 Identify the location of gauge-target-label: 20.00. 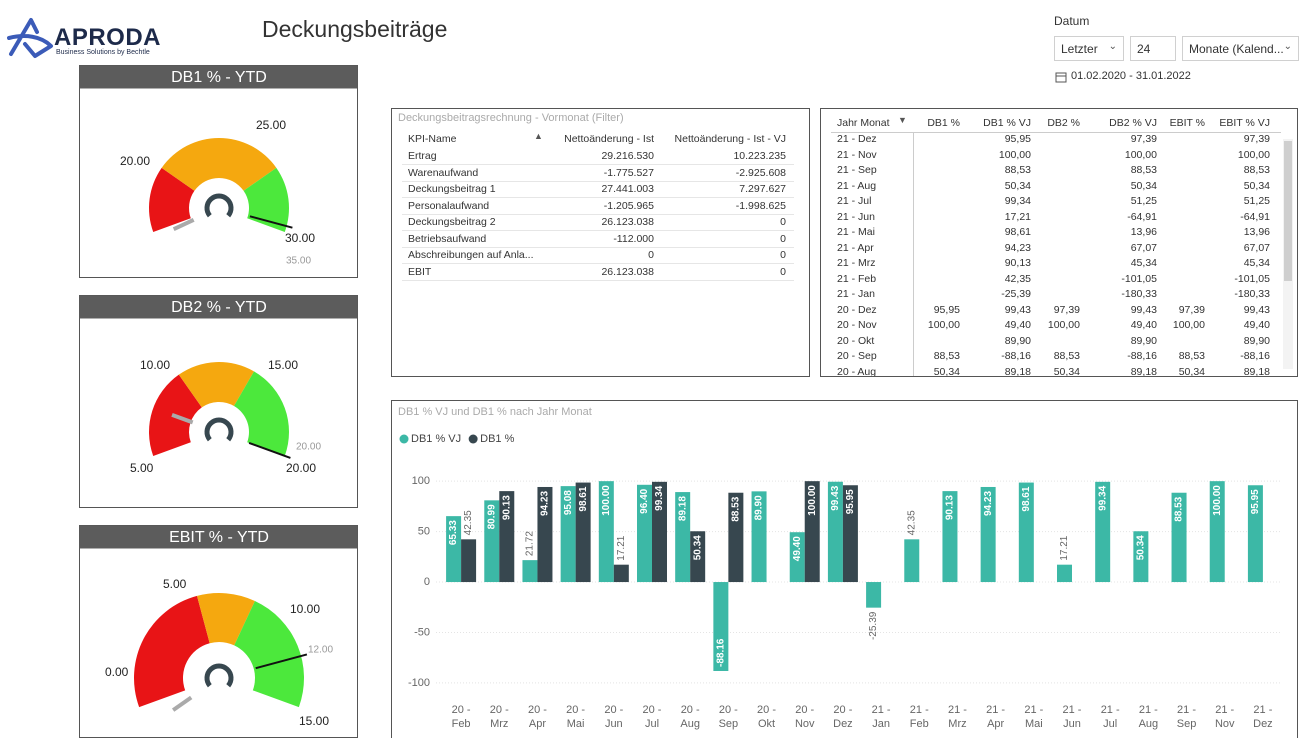
(308, 447).